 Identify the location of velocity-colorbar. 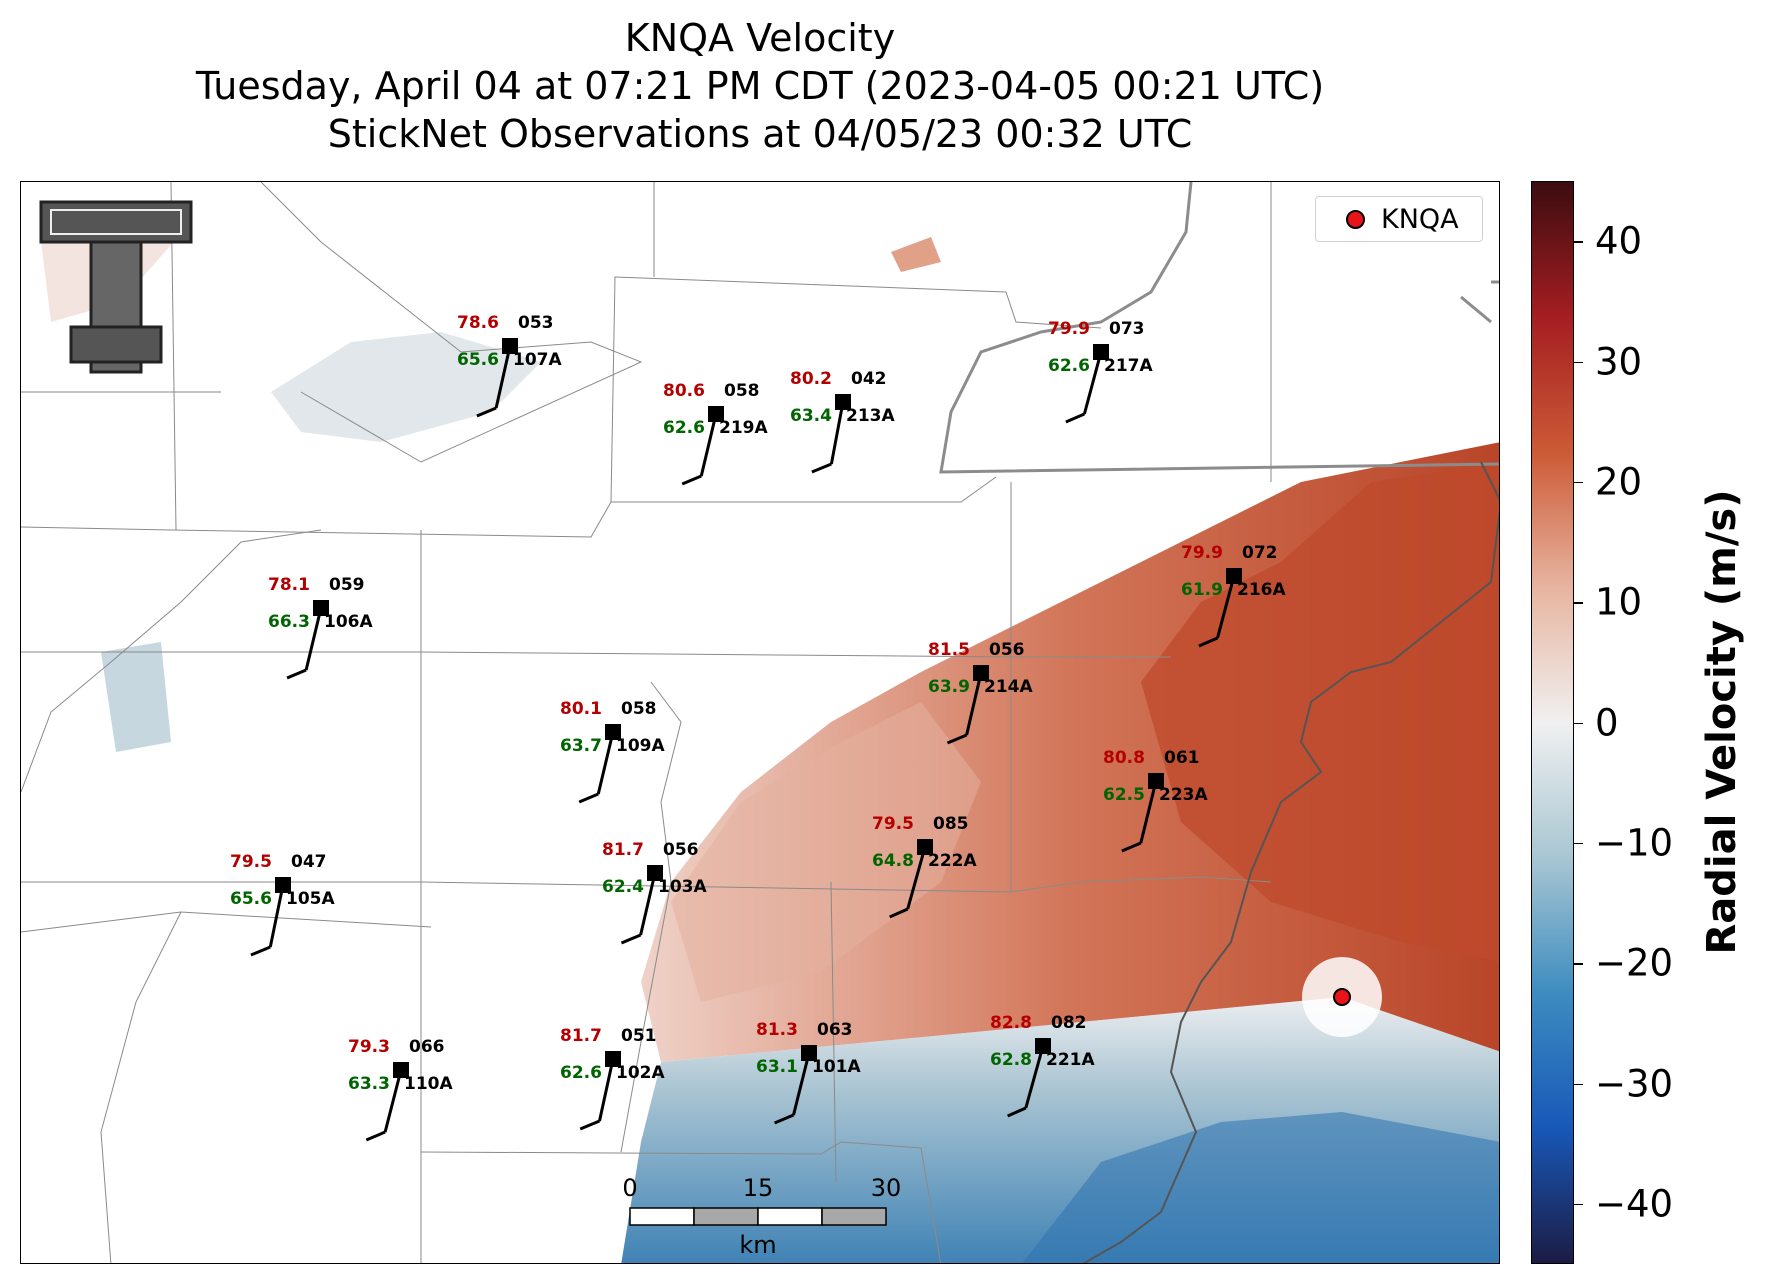
(1552, 722).